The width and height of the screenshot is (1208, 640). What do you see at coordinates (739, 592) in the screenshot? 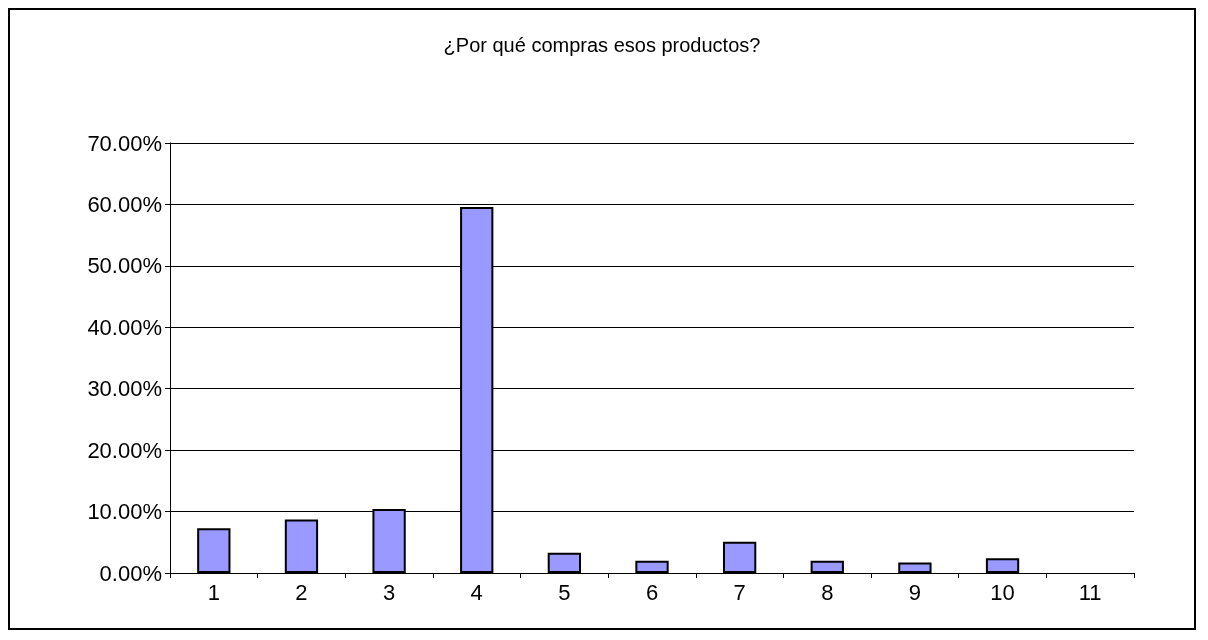
I see `x-tick-label: 7` at bounding box center [739, 592].